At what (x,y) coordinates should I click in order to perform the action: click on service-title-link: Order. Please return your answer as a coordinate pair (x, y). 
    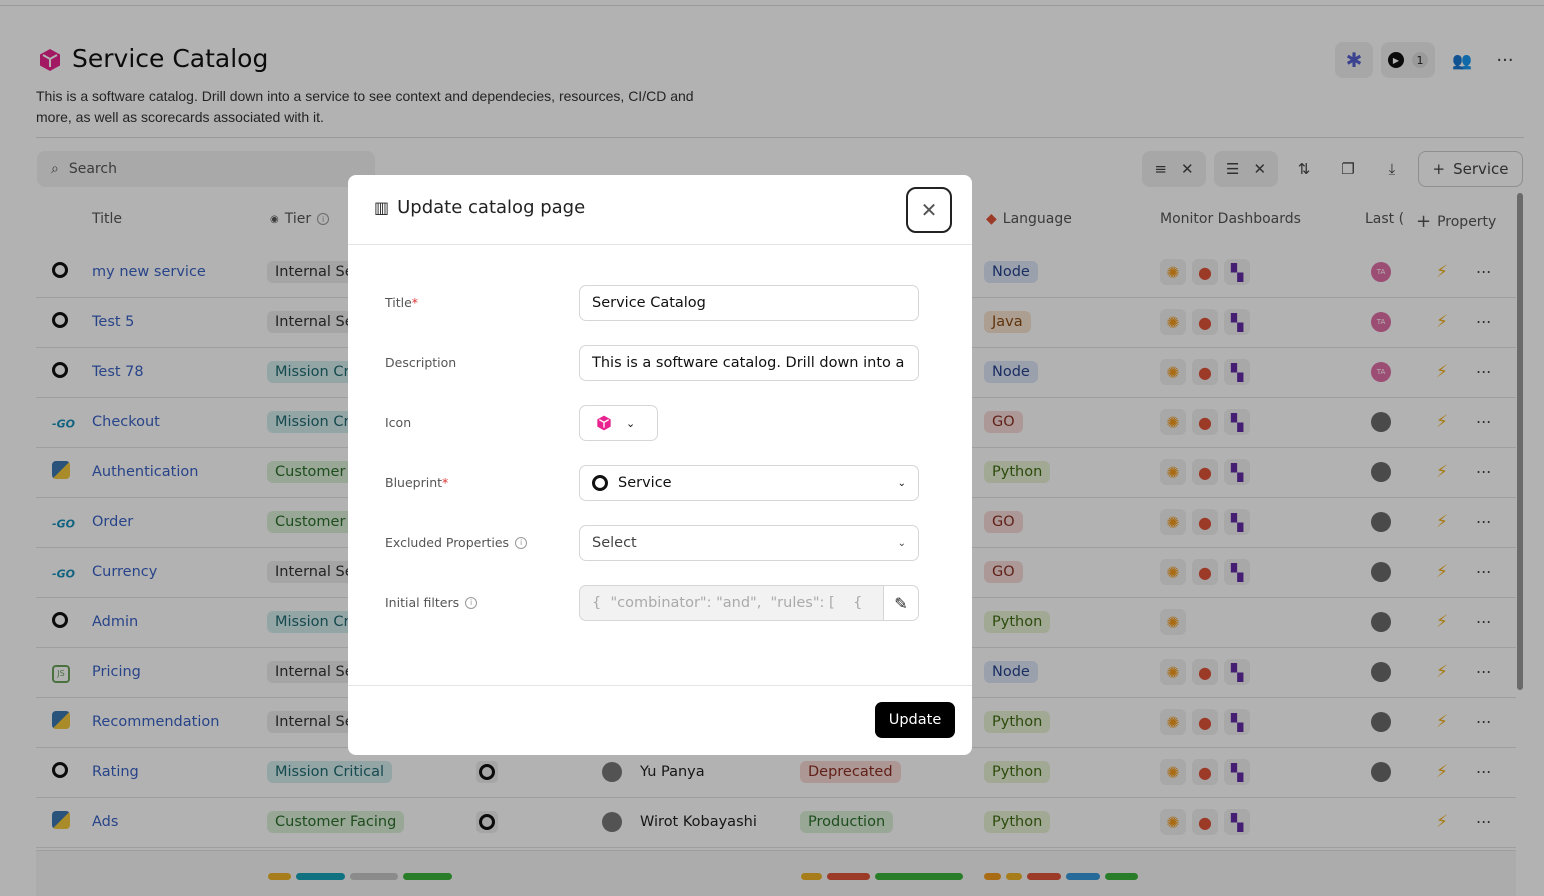
    Looking at the image, I should click on (113, 522).